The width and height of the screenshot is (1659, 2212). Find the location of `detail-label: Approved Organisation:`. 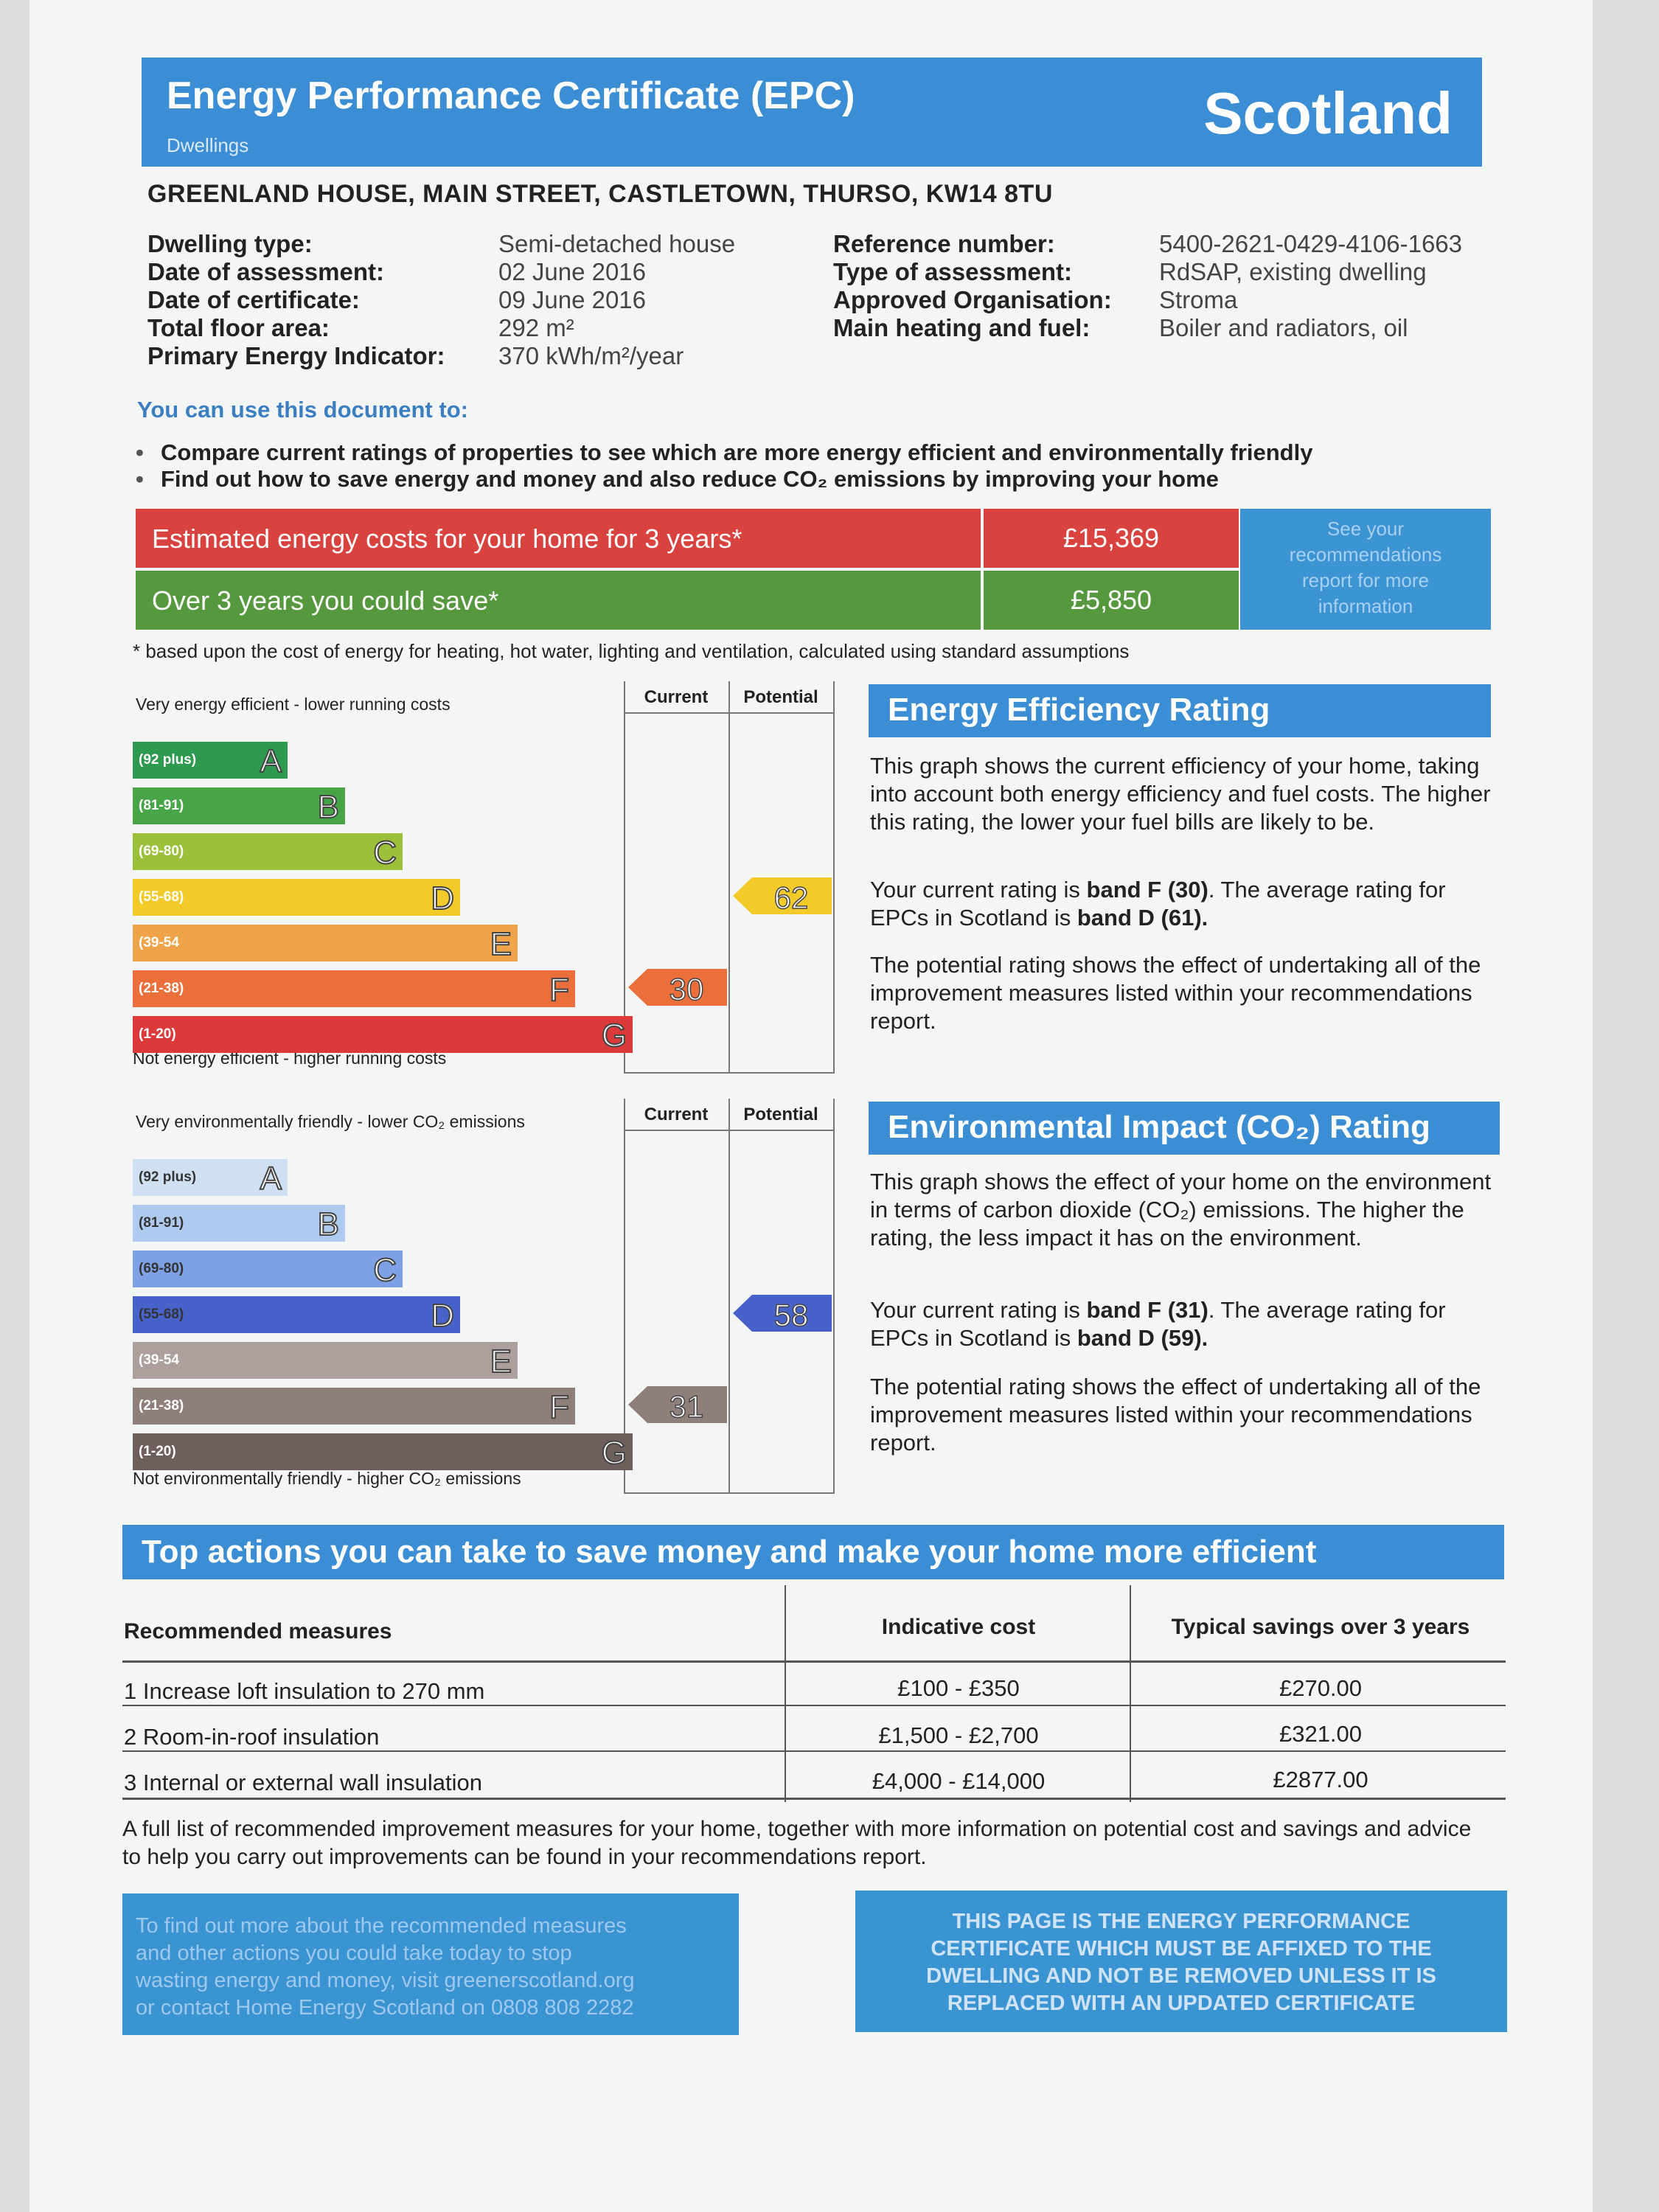

detail-label: Approved Organisation: is located at coordinates (972, 299).